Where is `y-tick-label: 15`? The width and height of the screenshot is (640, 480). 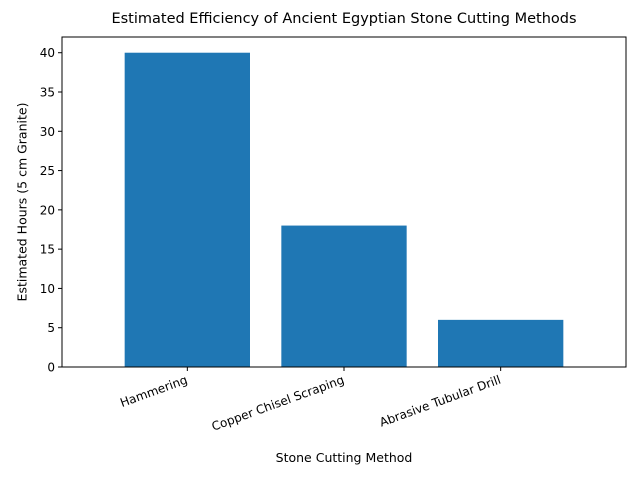
y-tick-label: 15 is located at coordinates (47, 250).